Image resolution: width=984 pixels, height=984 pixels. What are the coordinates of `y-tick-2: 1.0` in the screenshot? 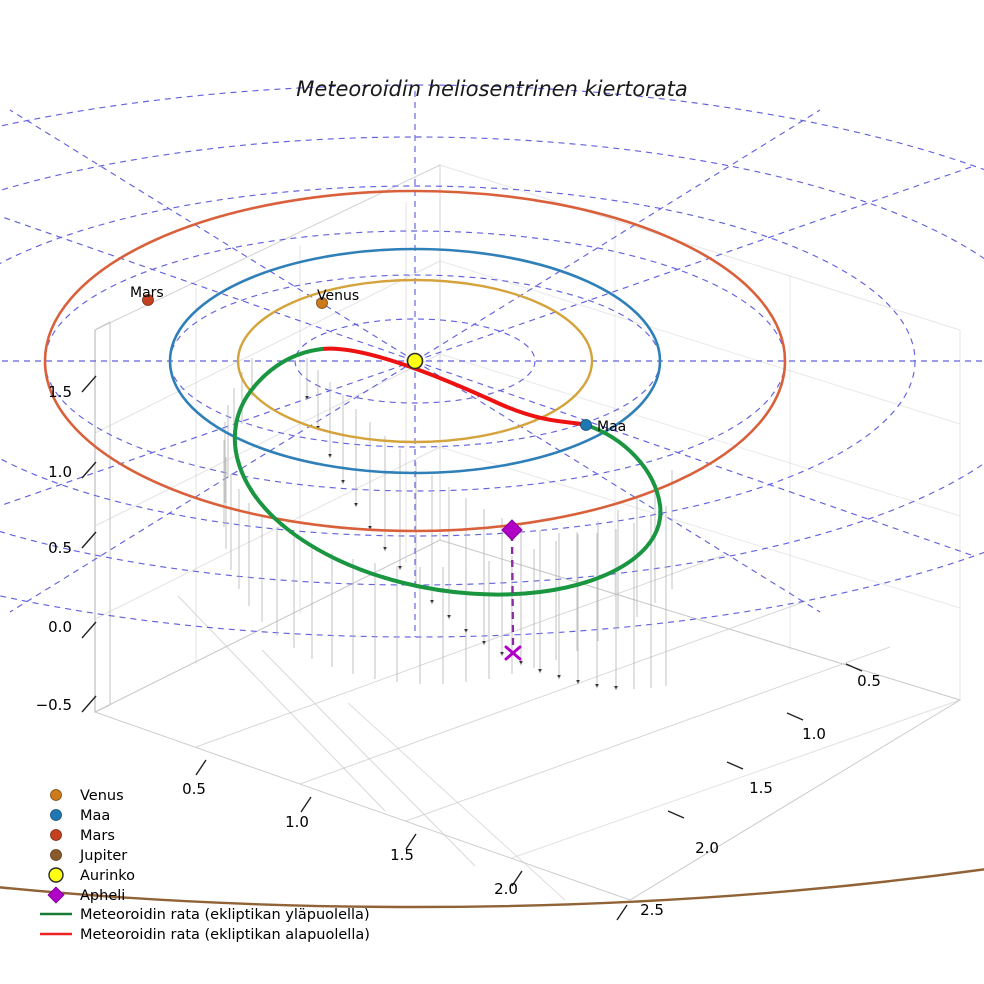 It's located at (814, 734).